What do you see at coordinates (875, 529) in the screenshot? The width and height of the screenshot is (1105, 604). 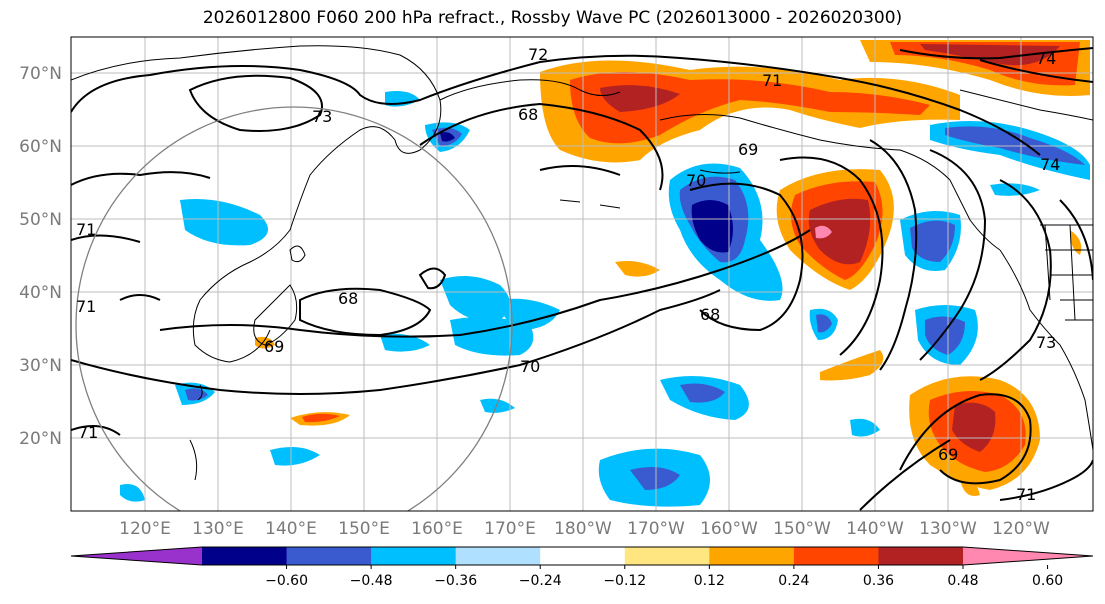 I see `lon-label: 140°W` at bounding box center [875, 529].